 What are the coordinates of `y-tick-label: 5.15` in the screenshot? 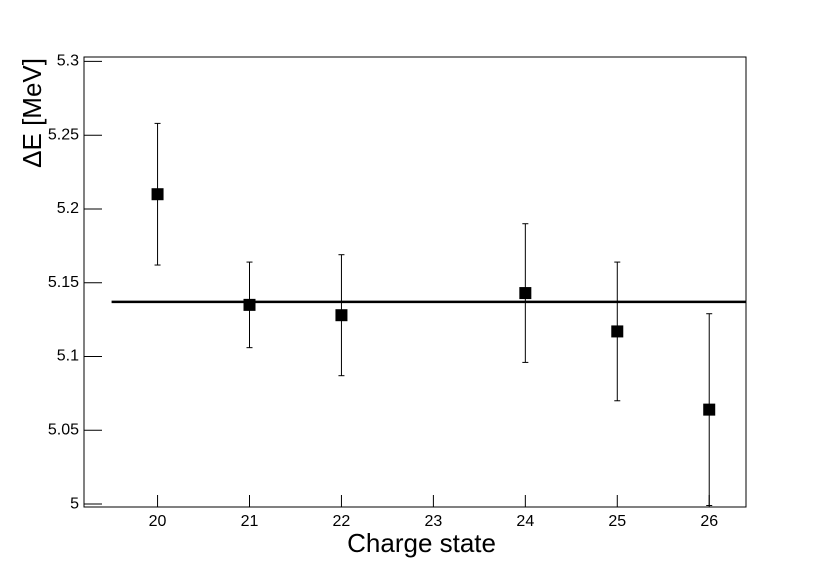 It's located at (63, 282).